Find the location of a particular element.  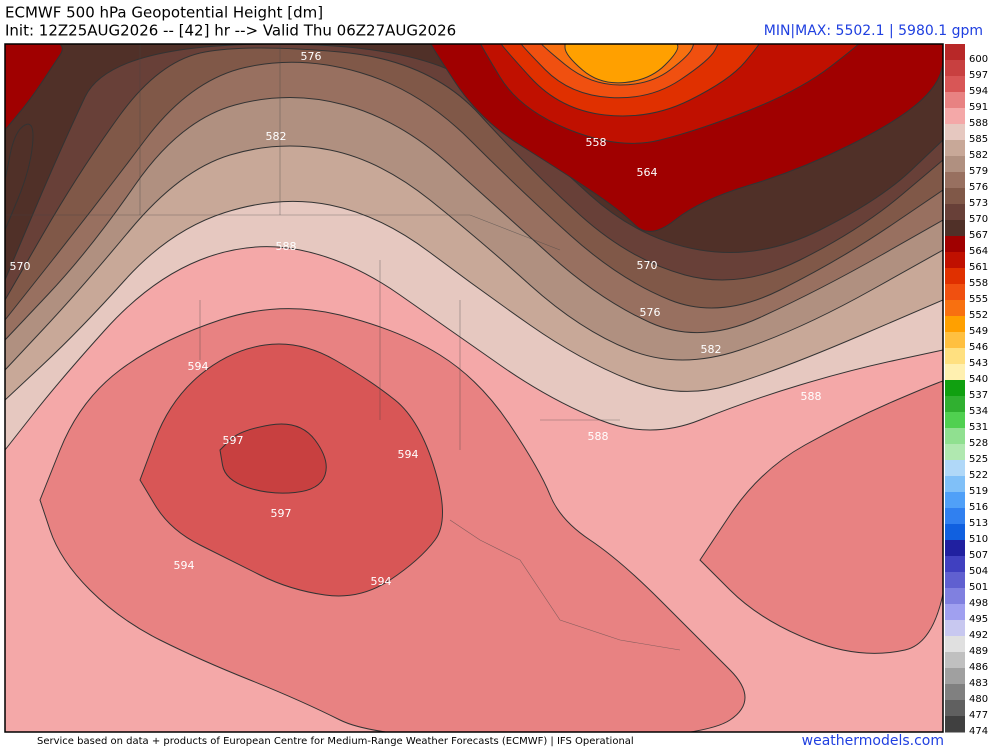

colorbar-label: 510 is located at coordinates (978, 539).